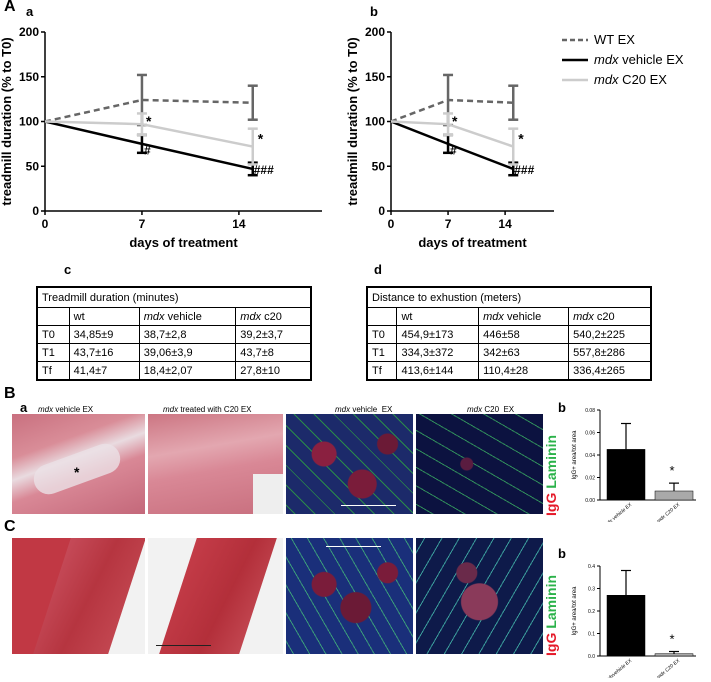 Image resolution: width=711 pixels, height=682 pixels. What do you see at coordinates (187, 334) in the screenshot?
I see `table-cell: 38,7±2,8` at bounding box center [187, 334].